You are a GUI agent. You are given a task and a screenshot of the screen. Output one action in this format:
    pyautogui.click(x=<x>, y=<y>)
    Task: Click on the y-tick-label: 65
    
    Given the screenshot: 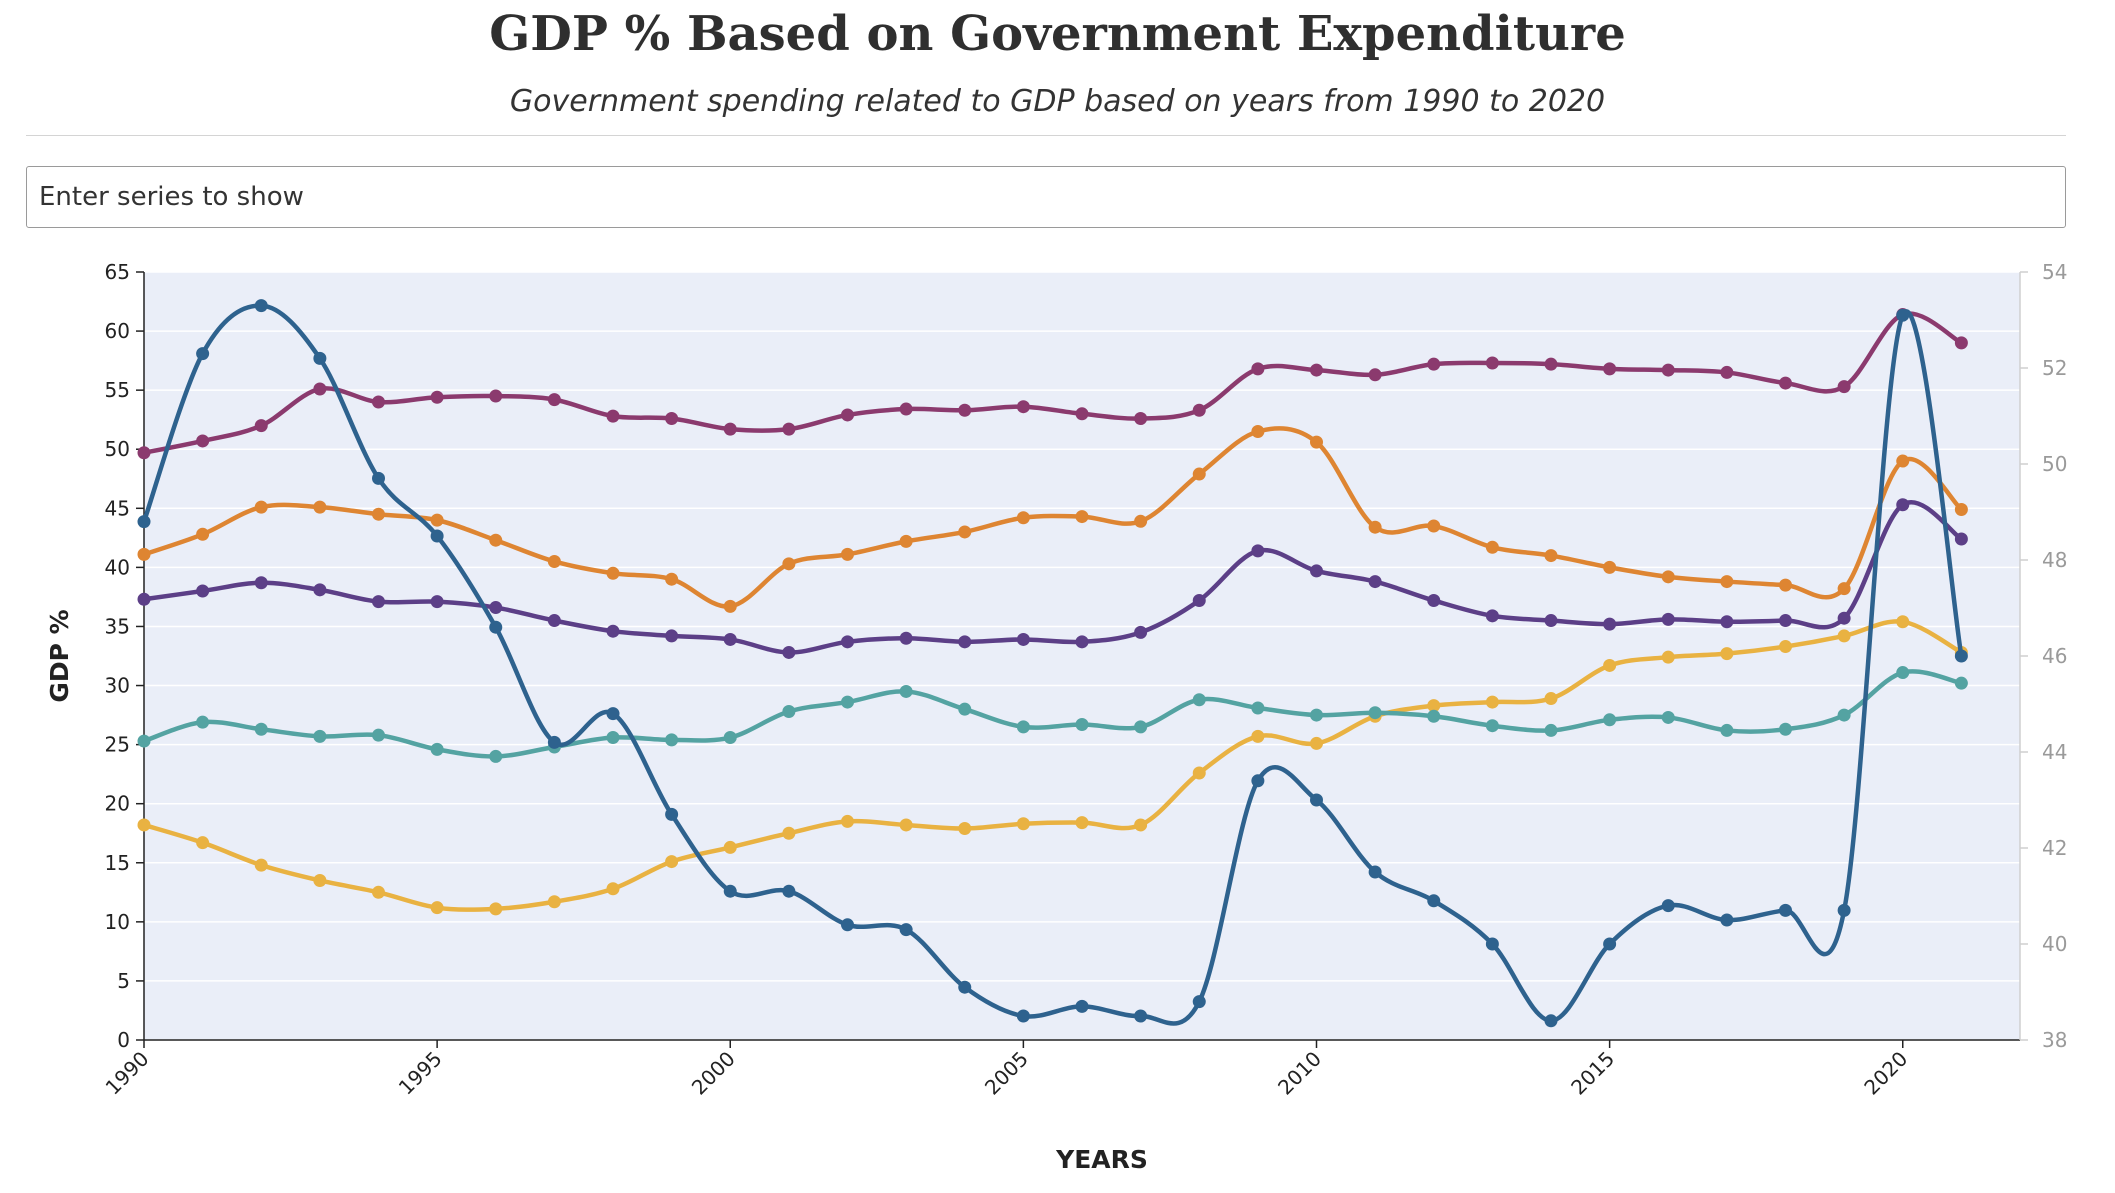 What is the action you would take?
    pyautogui.click(x=117, y=272)
    